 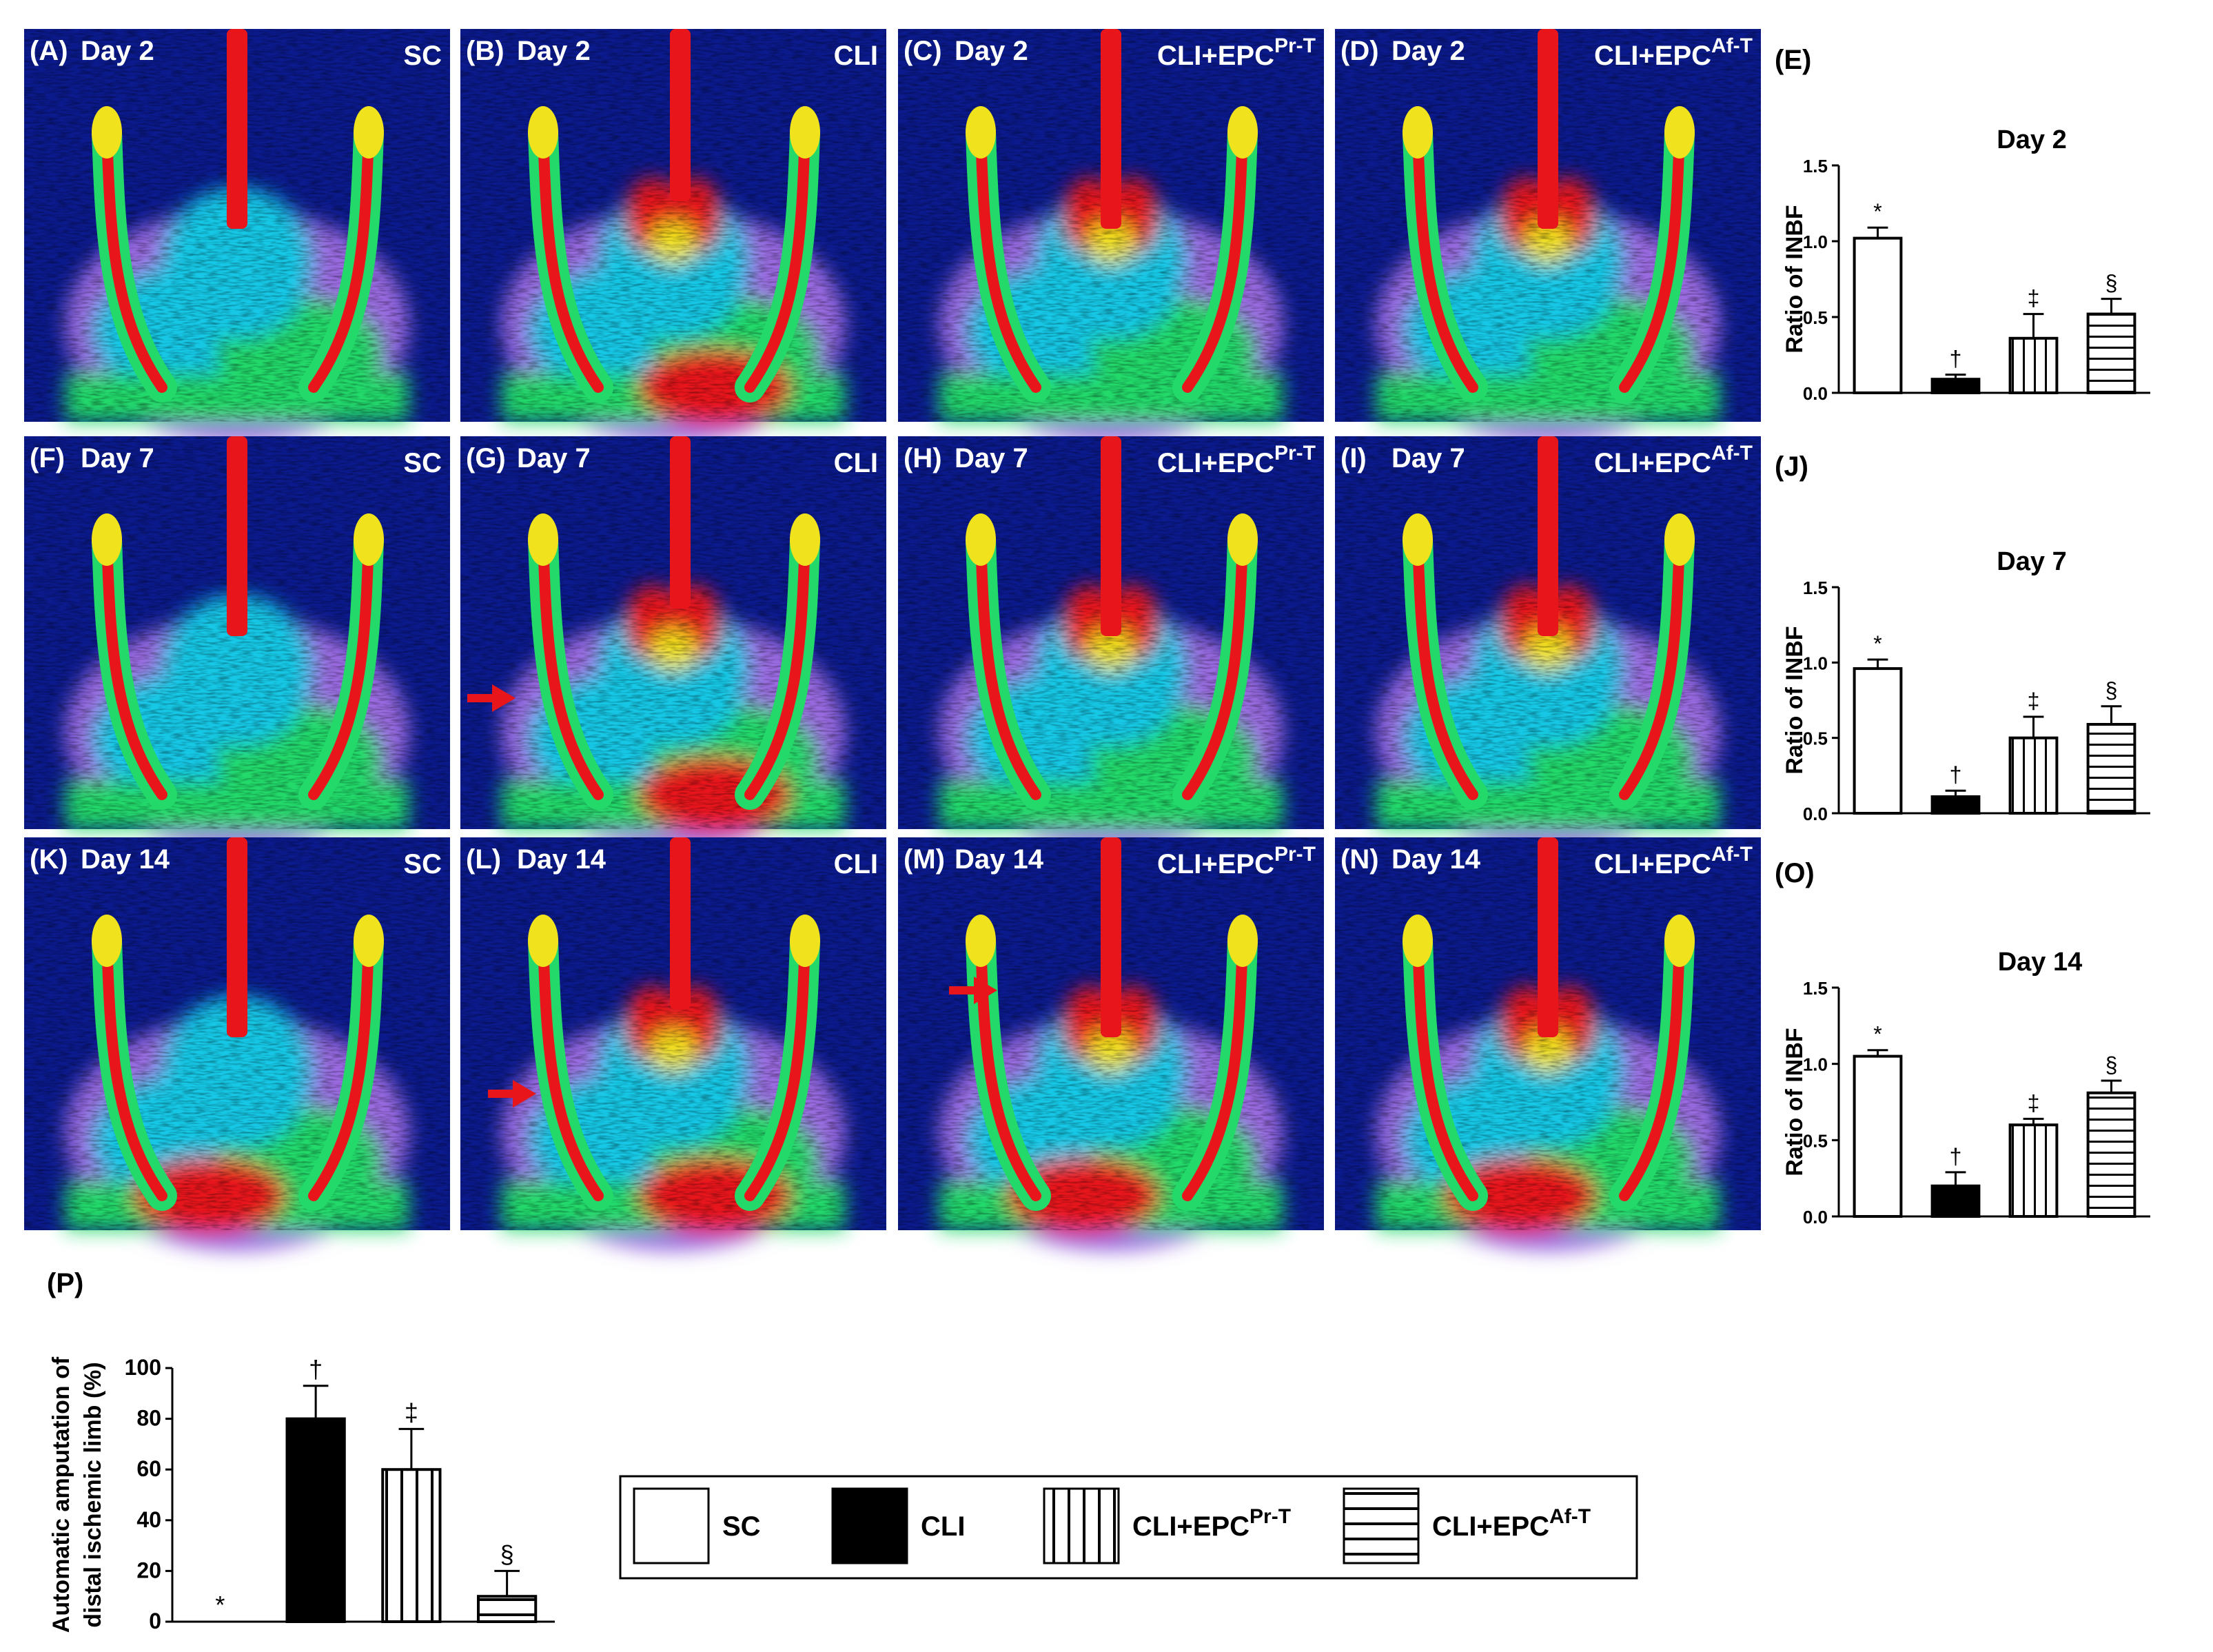 What do you see at coordinates (1111, 643) in the screenshot?
I see `perfusion-panel: (H) Day 7 CLI+EPCPr-T` at bounding box center [1111, 643].